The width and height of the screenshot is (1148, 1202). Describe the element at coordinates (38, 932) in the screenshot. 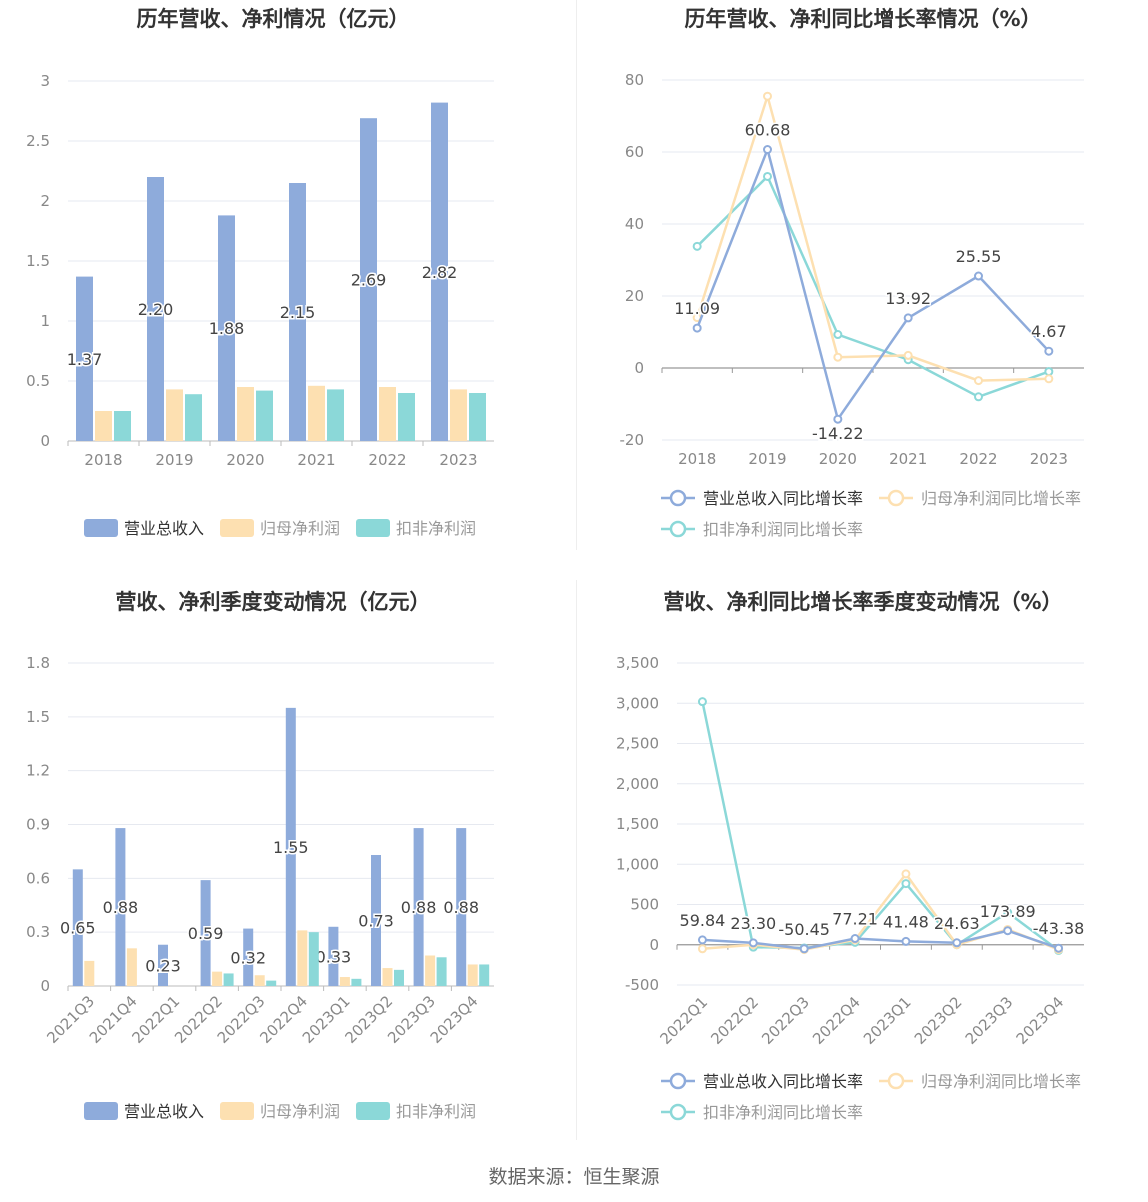

I see `y-tick-label: 0.3` at that location.